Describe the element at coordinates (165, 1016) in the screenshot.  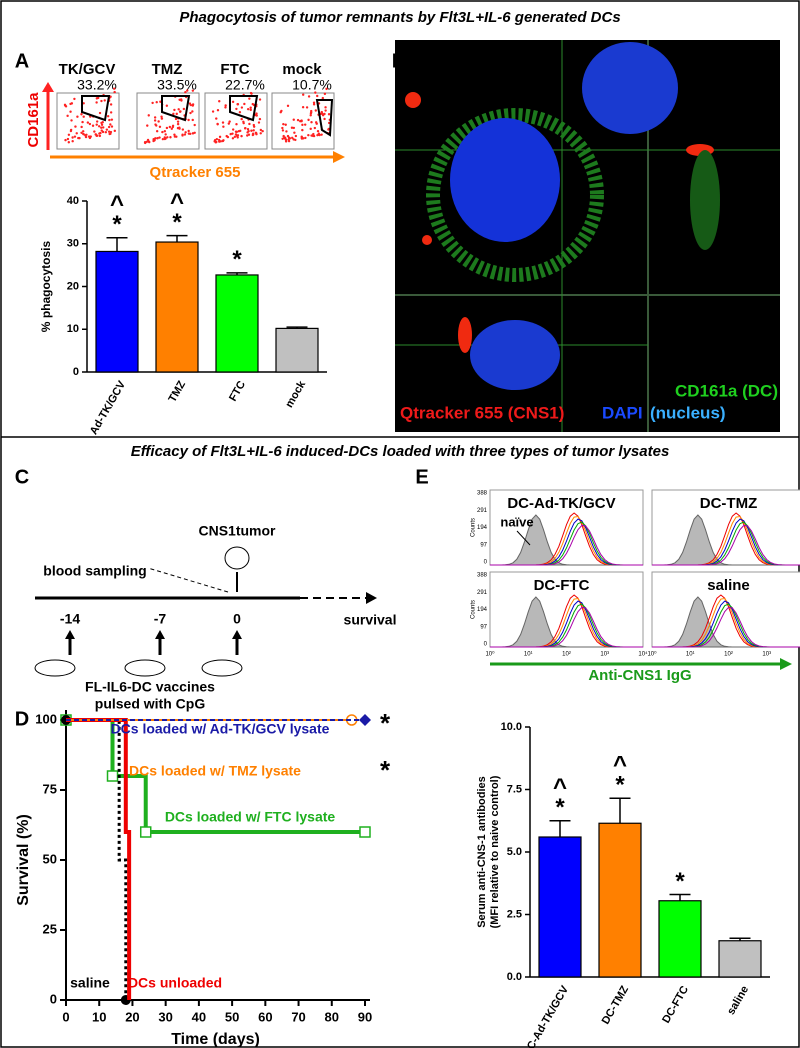
I see `x-tick-label: 30` at that location.